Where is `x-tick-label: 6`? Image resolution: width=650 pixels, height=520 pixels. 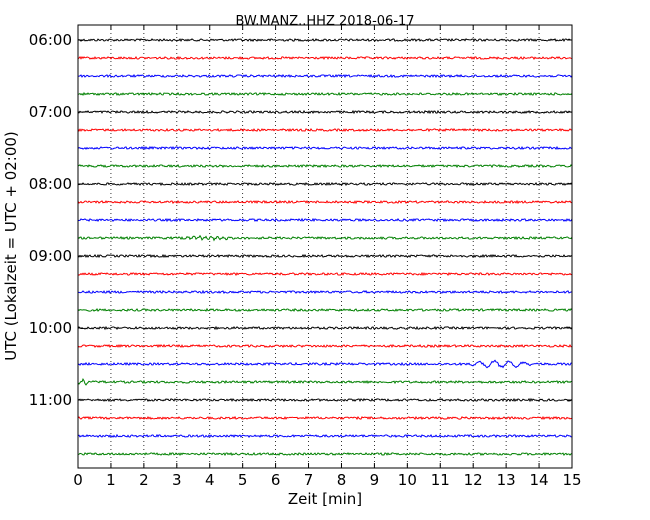
x-tick-label: 6 is located at coordinates (276, 480).